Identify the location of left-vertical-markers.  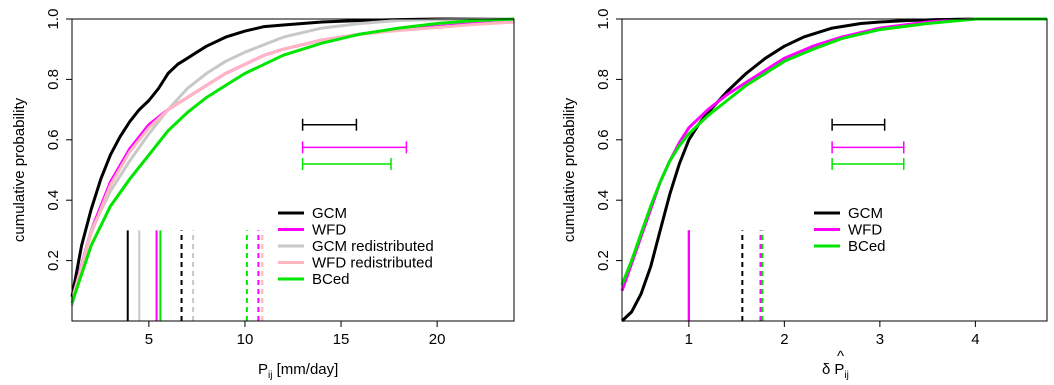
(195, 275).